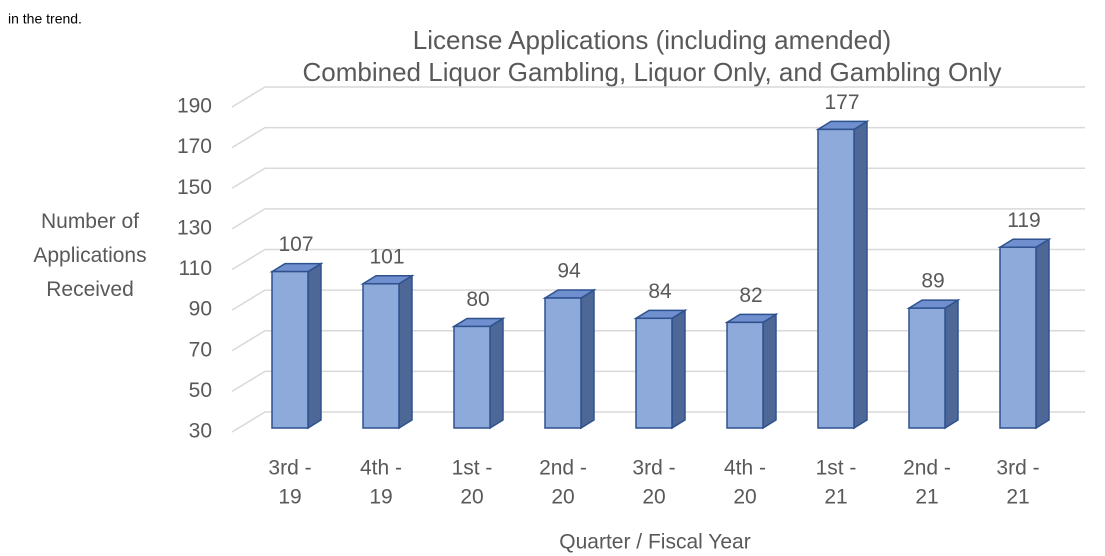  What do you see at coordinates (569, 271) in the screenshot?
I see `value-label: 94` at bounding box center [569, 271].